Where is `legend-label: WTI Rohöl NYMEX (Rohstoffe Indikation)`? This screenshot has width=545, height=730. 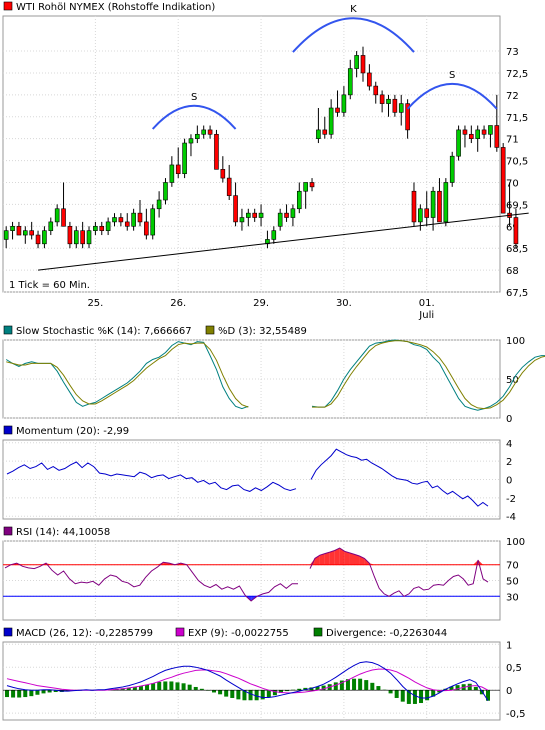
legend-label: WTI Rohöl NYMEX (Rohstoffe Indikation) is located at coordinates (115, 7).